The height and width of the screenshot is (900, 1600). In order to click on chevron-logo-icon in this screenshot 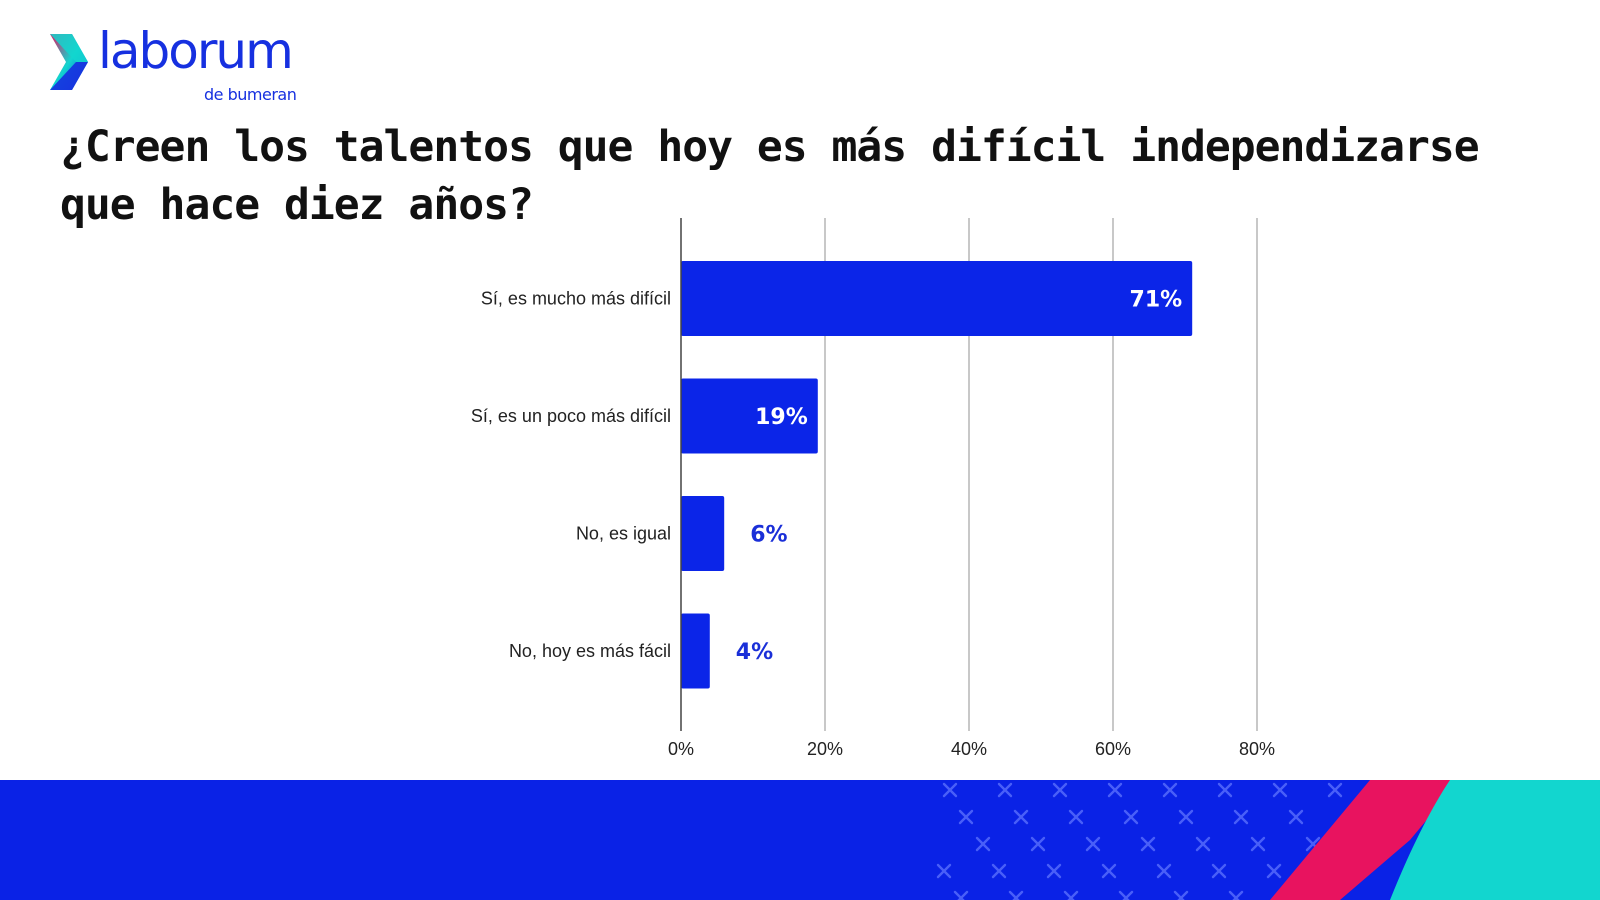, I will do `click(69, 62)`.